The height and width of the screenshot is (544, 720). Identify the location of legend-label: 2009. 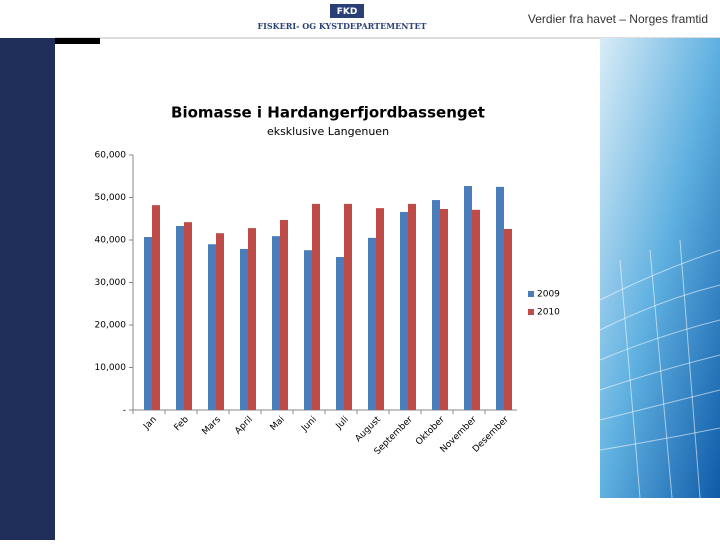
(548, 295).